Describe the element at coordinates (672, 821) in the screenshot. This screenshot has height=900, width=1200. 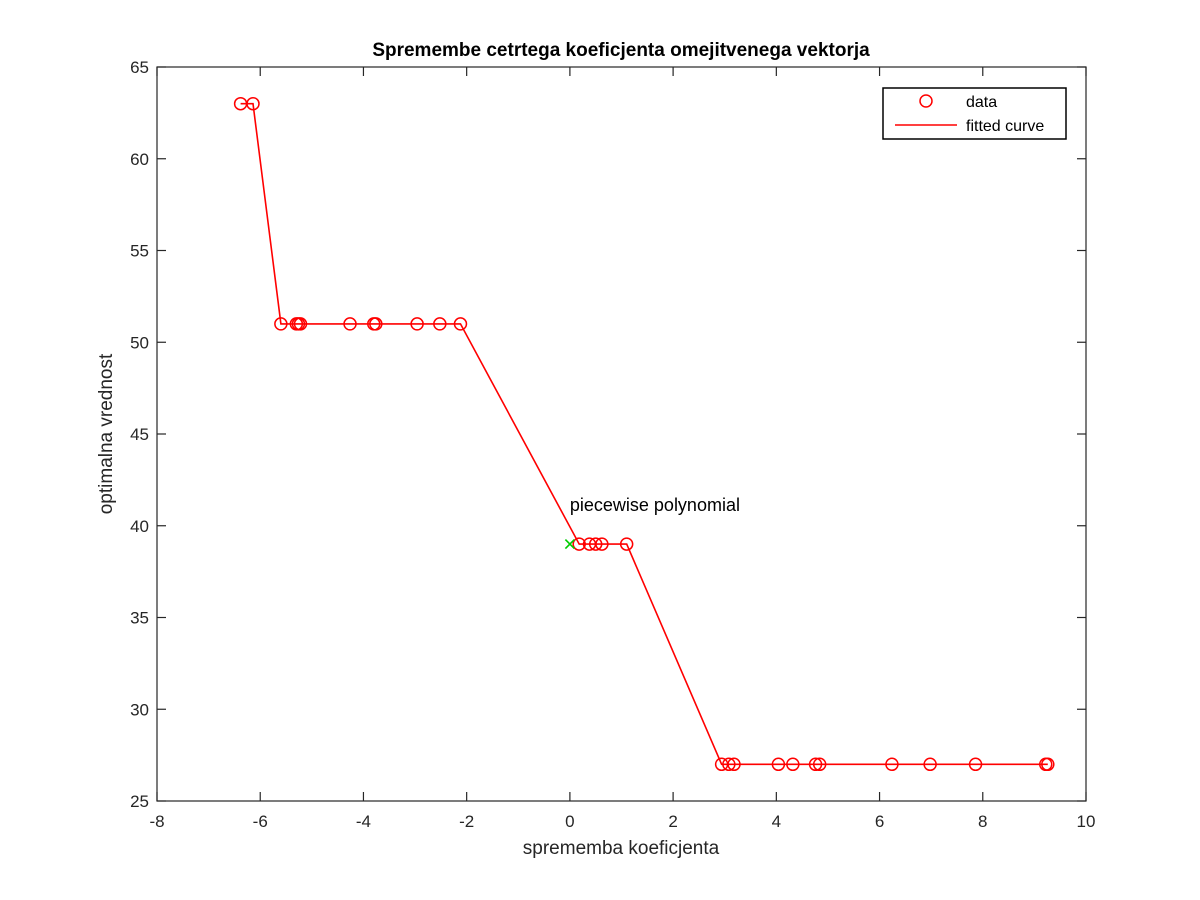
I see `x-tick-label: 2` at that location.